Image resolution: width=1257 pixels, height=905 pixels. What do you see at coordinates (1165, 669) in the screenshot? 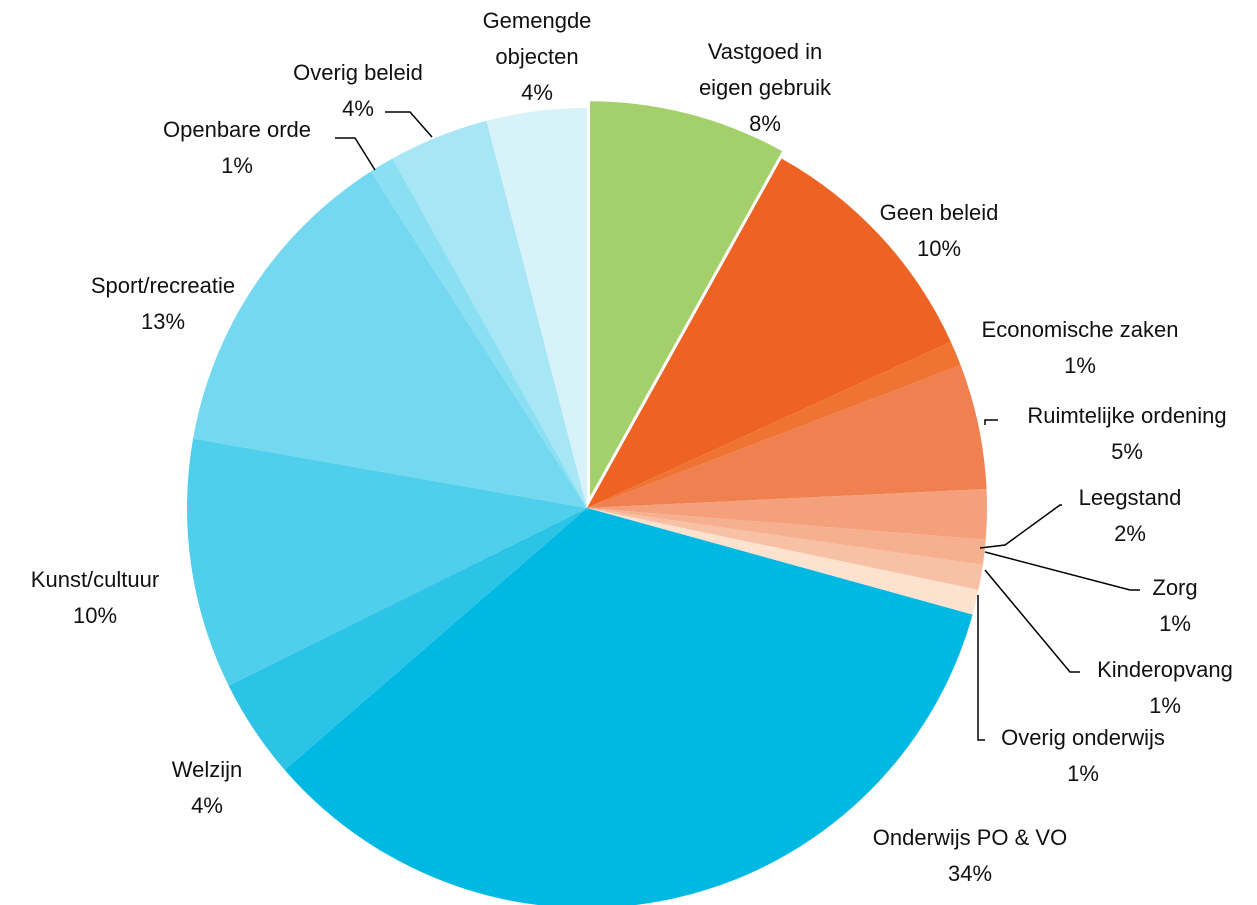
I see `category-label: Kinderopvang` at bounding box center [1165, 669].